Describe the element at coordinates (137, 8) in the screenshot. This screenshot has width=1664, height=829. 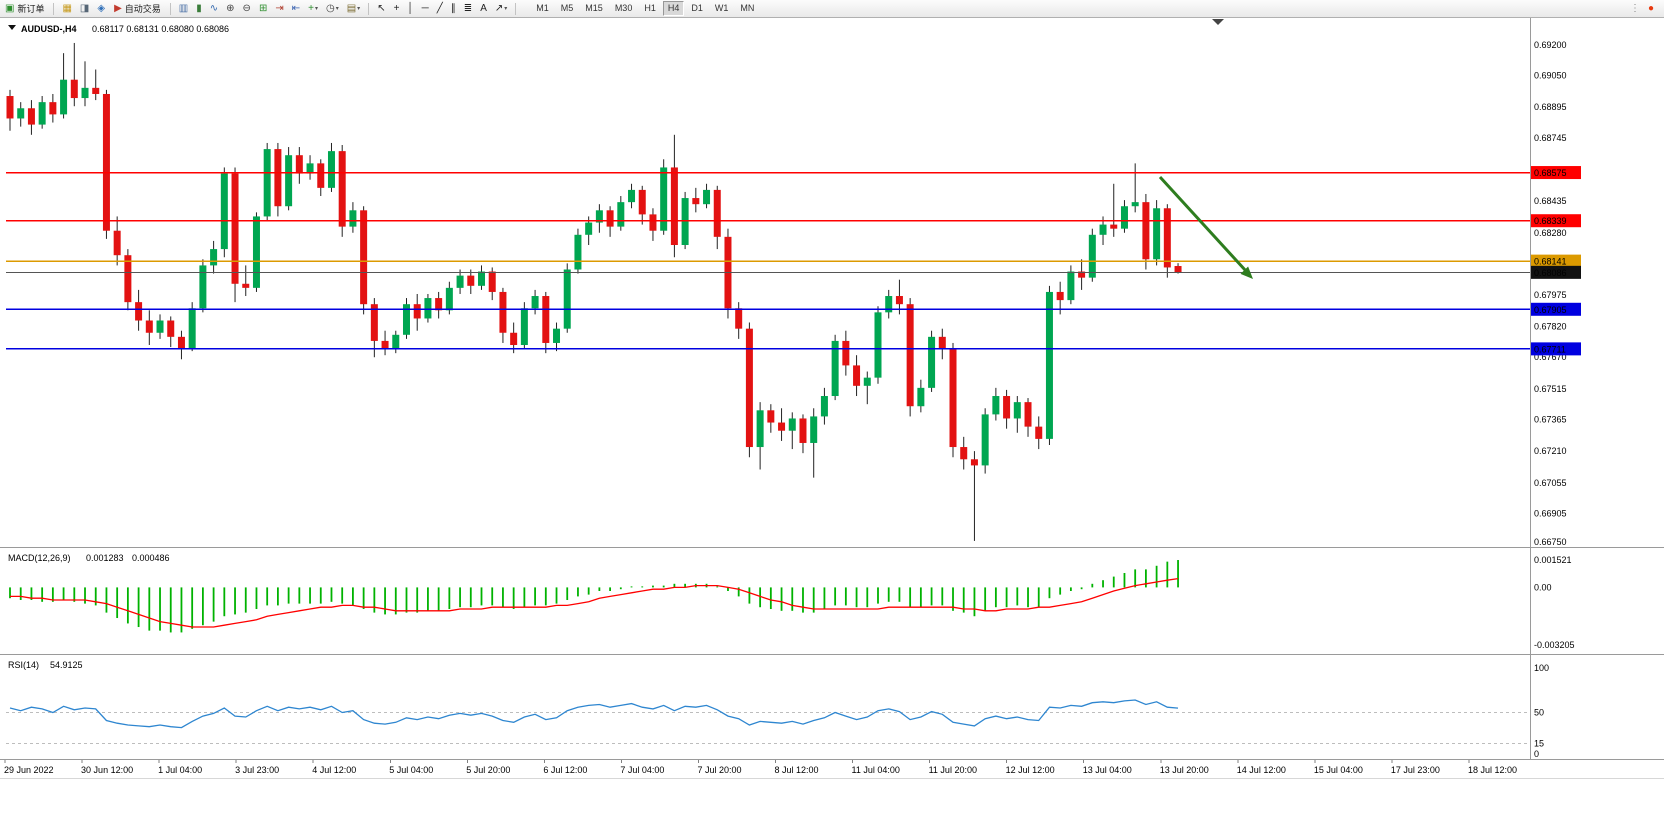
I see `auto-trading-button: ▶ 自动交易` at that location.